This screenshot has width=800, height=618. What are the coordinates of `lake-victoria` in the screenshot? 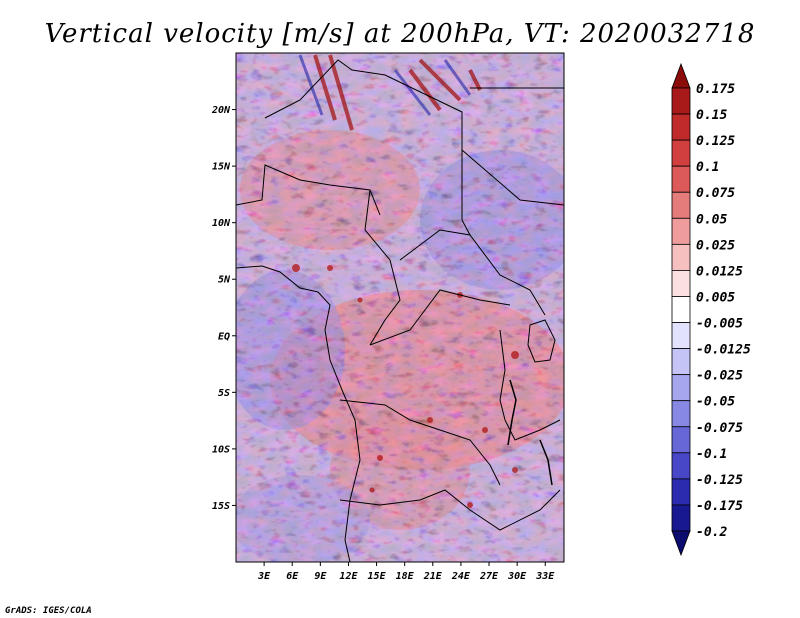 It's located at (541, 341).